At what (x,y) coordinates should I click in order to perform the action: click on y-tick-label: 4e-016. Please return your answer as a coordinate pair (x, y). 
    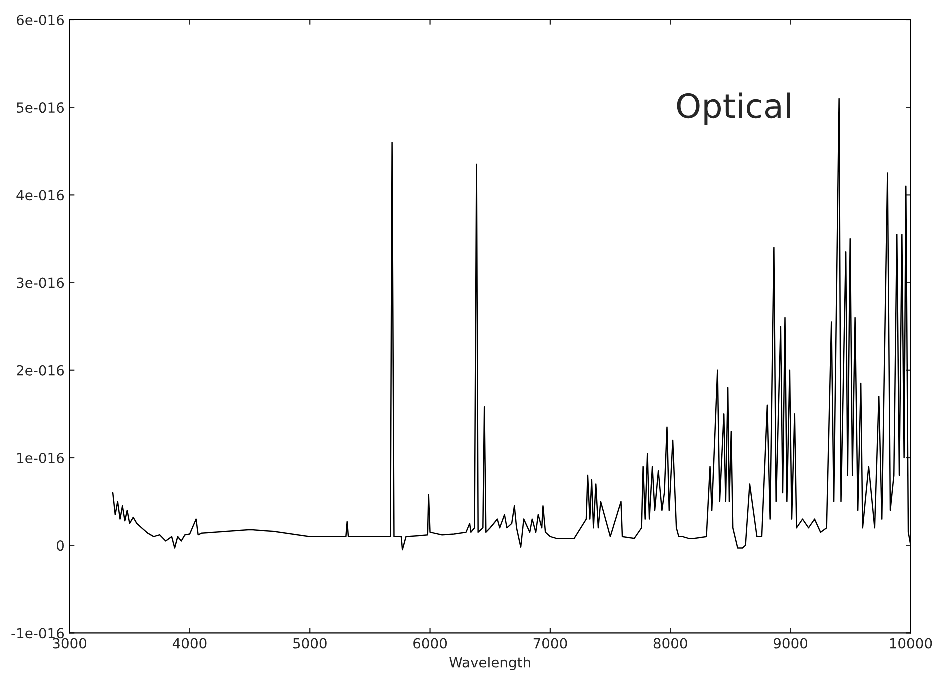
    Looking at the image, I should click on (40, 195).